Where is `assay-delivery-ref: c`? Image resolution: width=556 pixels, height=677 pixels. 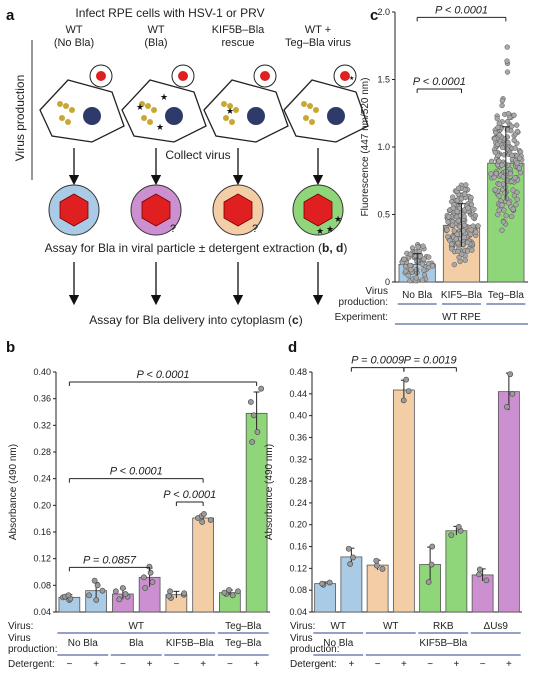
assay-delivery-ref: c is located at coordinates (295, 320).